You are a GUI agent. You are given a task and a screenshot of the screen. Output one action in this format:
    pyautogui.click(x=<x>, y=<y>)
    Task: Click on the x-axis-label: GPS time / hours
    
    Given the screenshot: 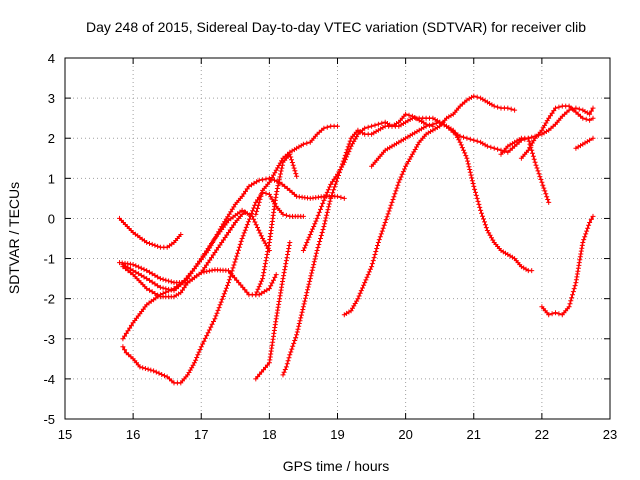 What is the action you would take?
    pyautogui.click(x=336, y=466)
    